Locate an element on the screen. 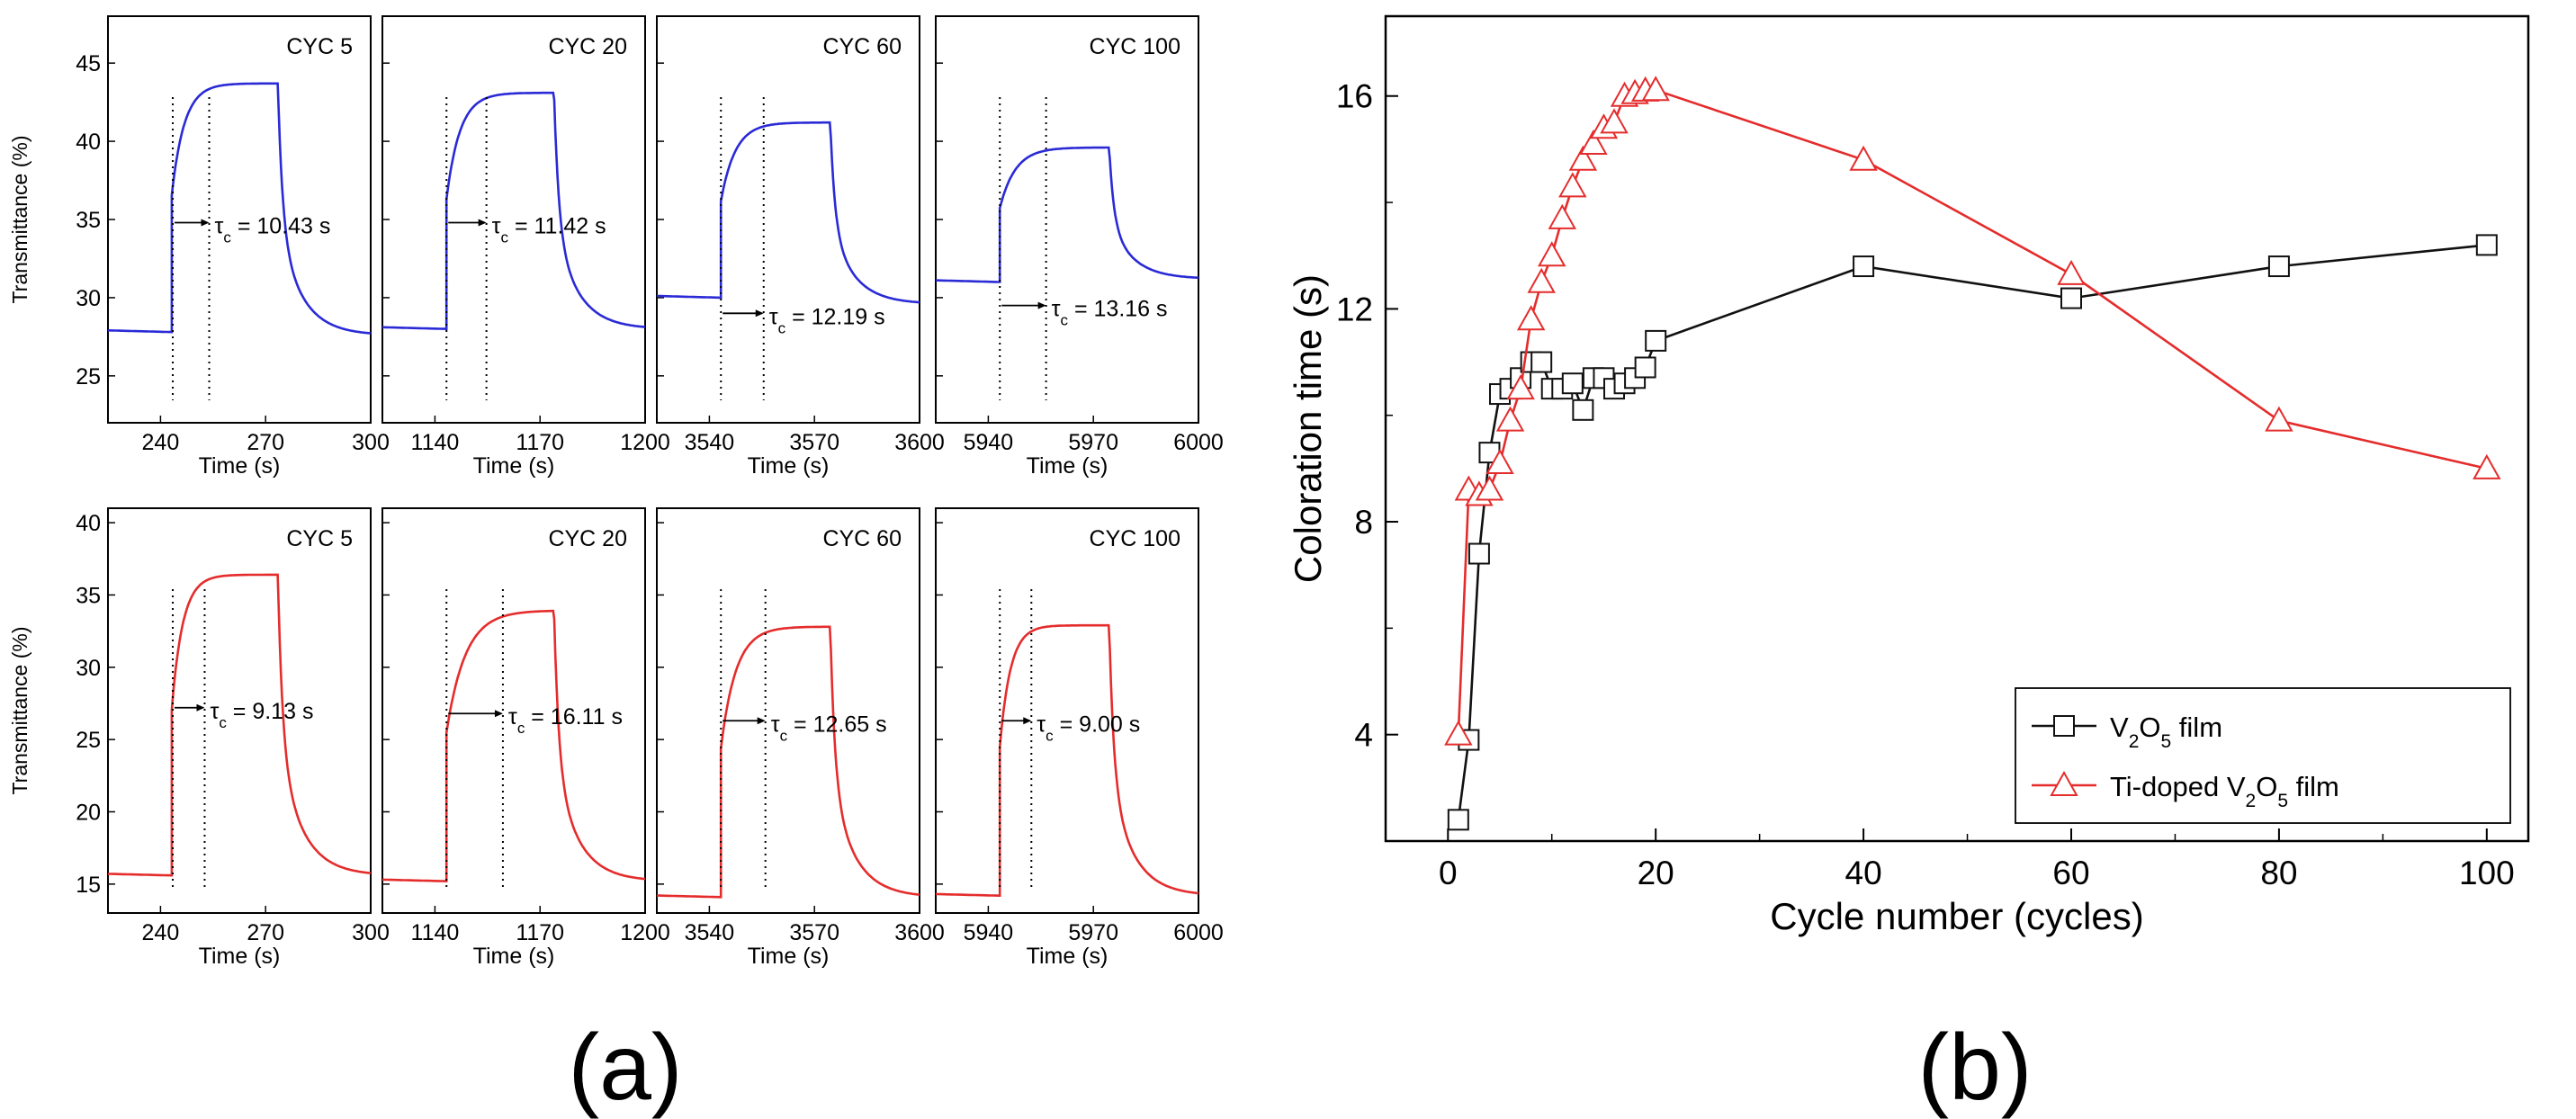 Image resolution: width=2576 pixels, height=1119 pixels. x-tick-label: 3570 is located at coordinates (814, 932).